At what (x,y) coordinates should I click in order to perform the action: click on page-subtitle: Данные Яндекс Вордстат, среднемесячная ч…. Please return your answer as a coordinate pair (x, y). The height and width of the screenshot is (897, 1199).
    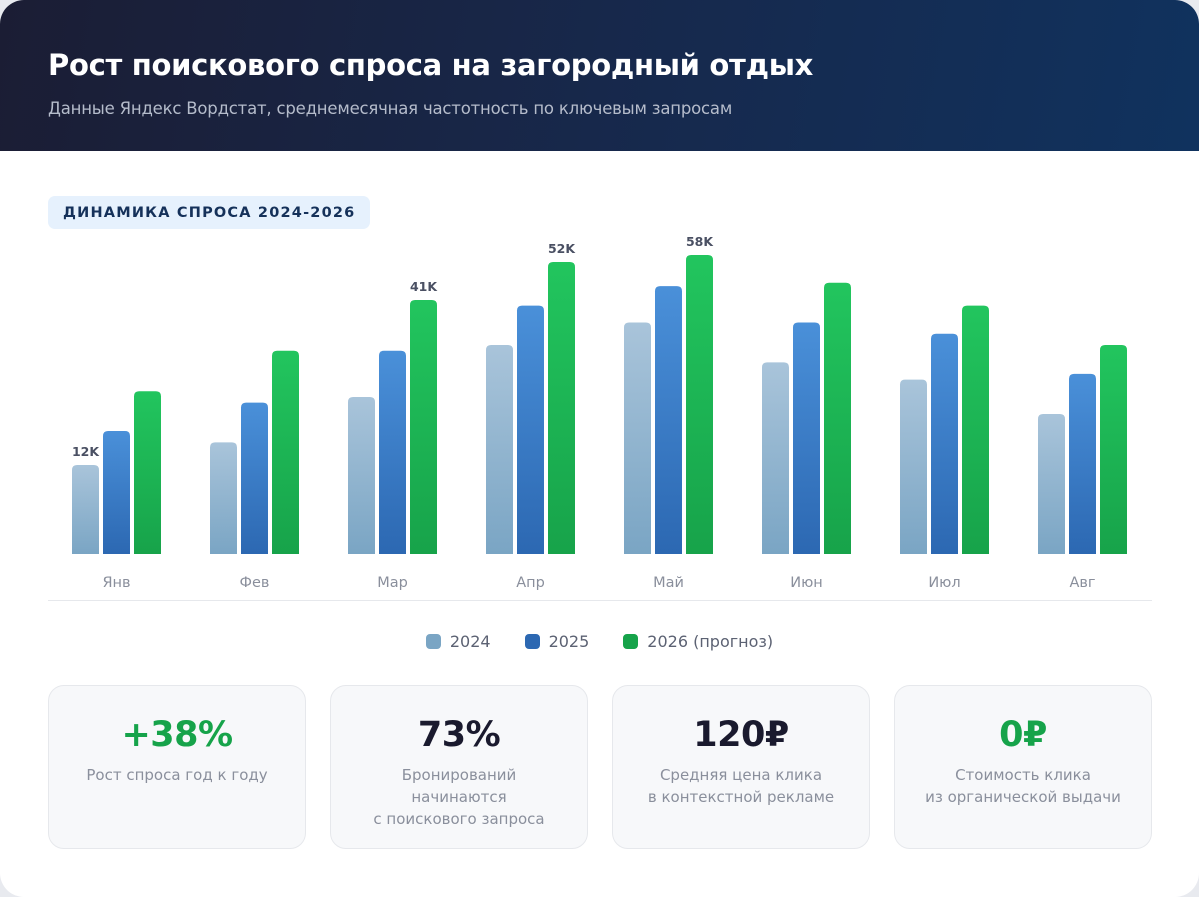
    Looking at the image, I should click on (390, 108).